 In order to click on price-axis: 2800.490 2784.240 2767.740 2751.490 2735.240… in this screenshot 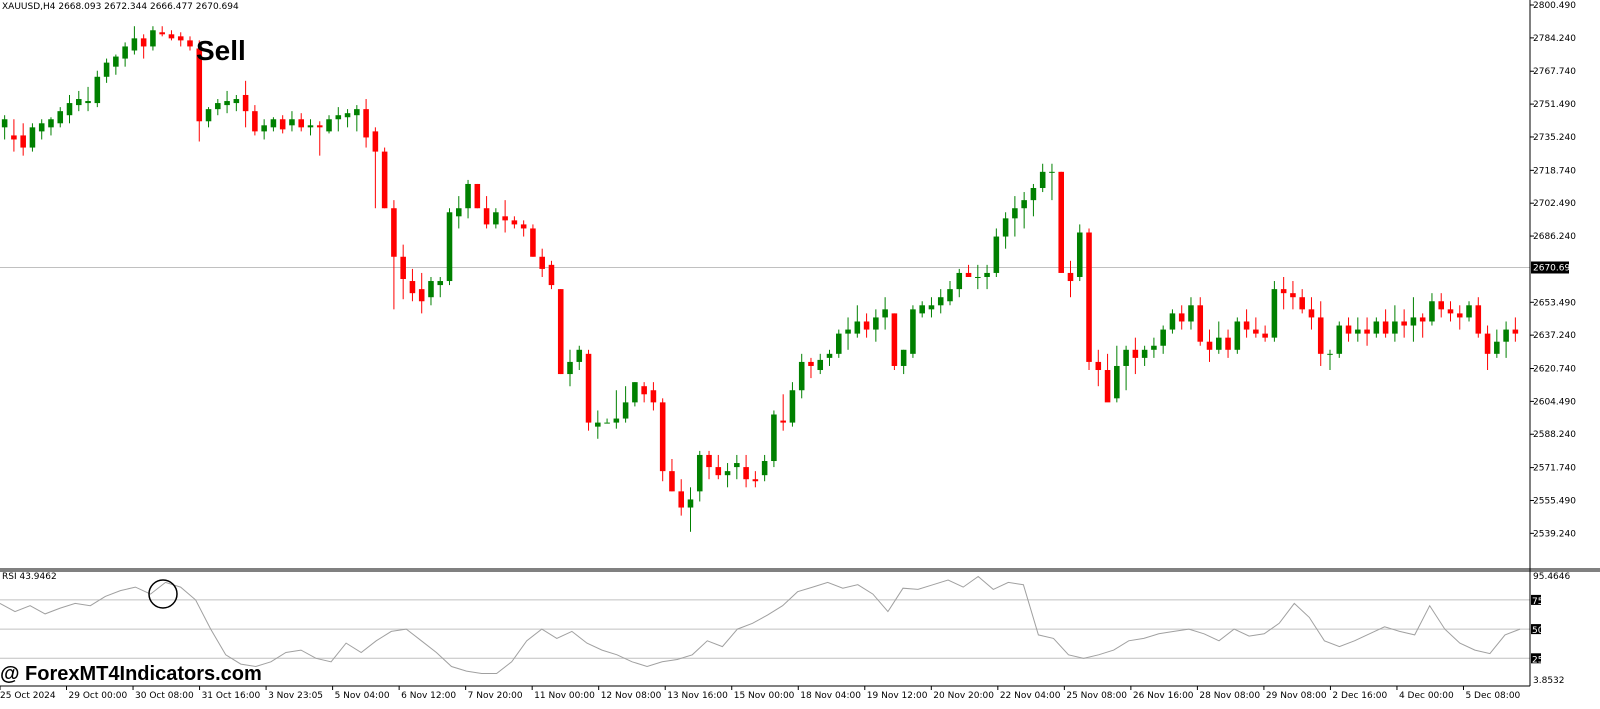, I will do `click(1553, 270)`.